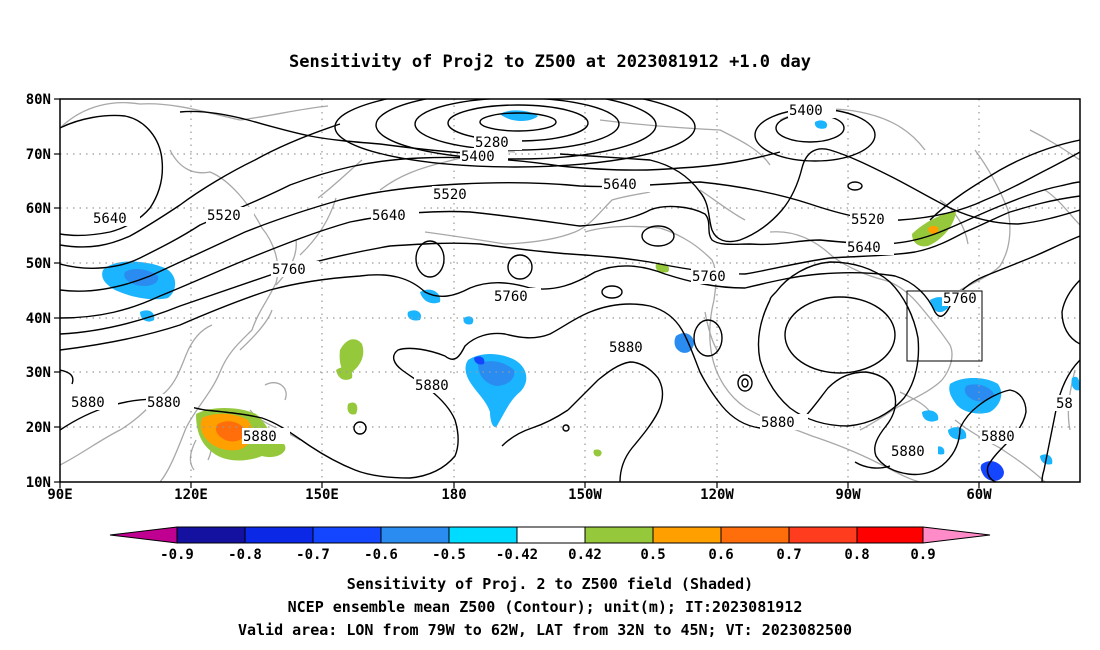 This screenshot has width=1100, height=650. Describe the element at coordinates (191, 495) in the screenshot. I see `lon-label: 120E` at that location.